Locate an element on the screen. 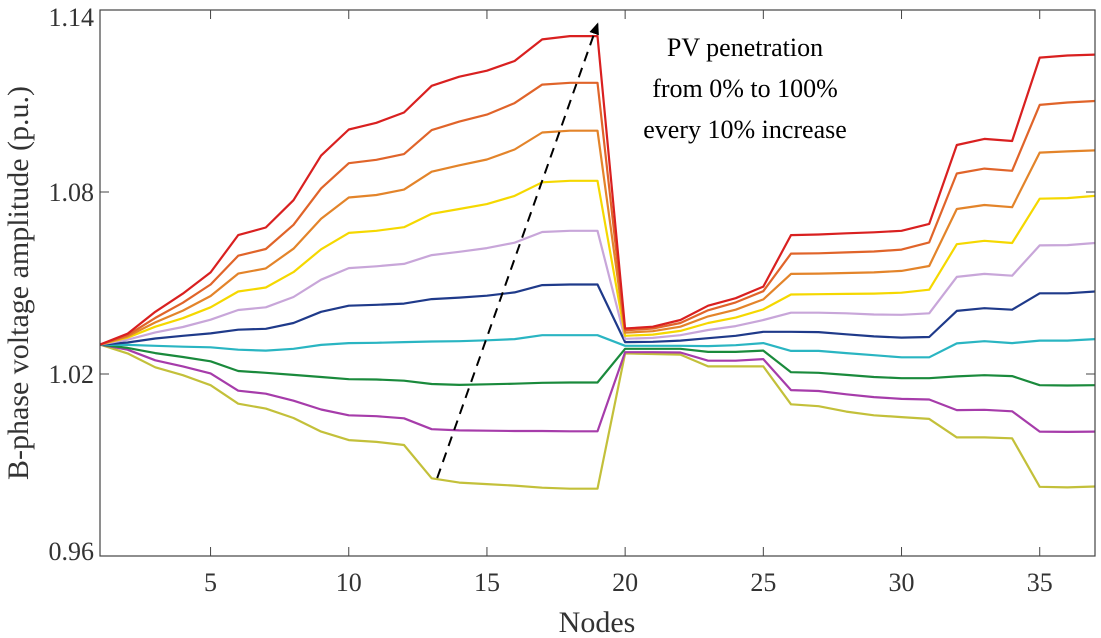 This screenshot has width=1101, height=638. x-tick-label: 25 is located at coordinates (763, 582).